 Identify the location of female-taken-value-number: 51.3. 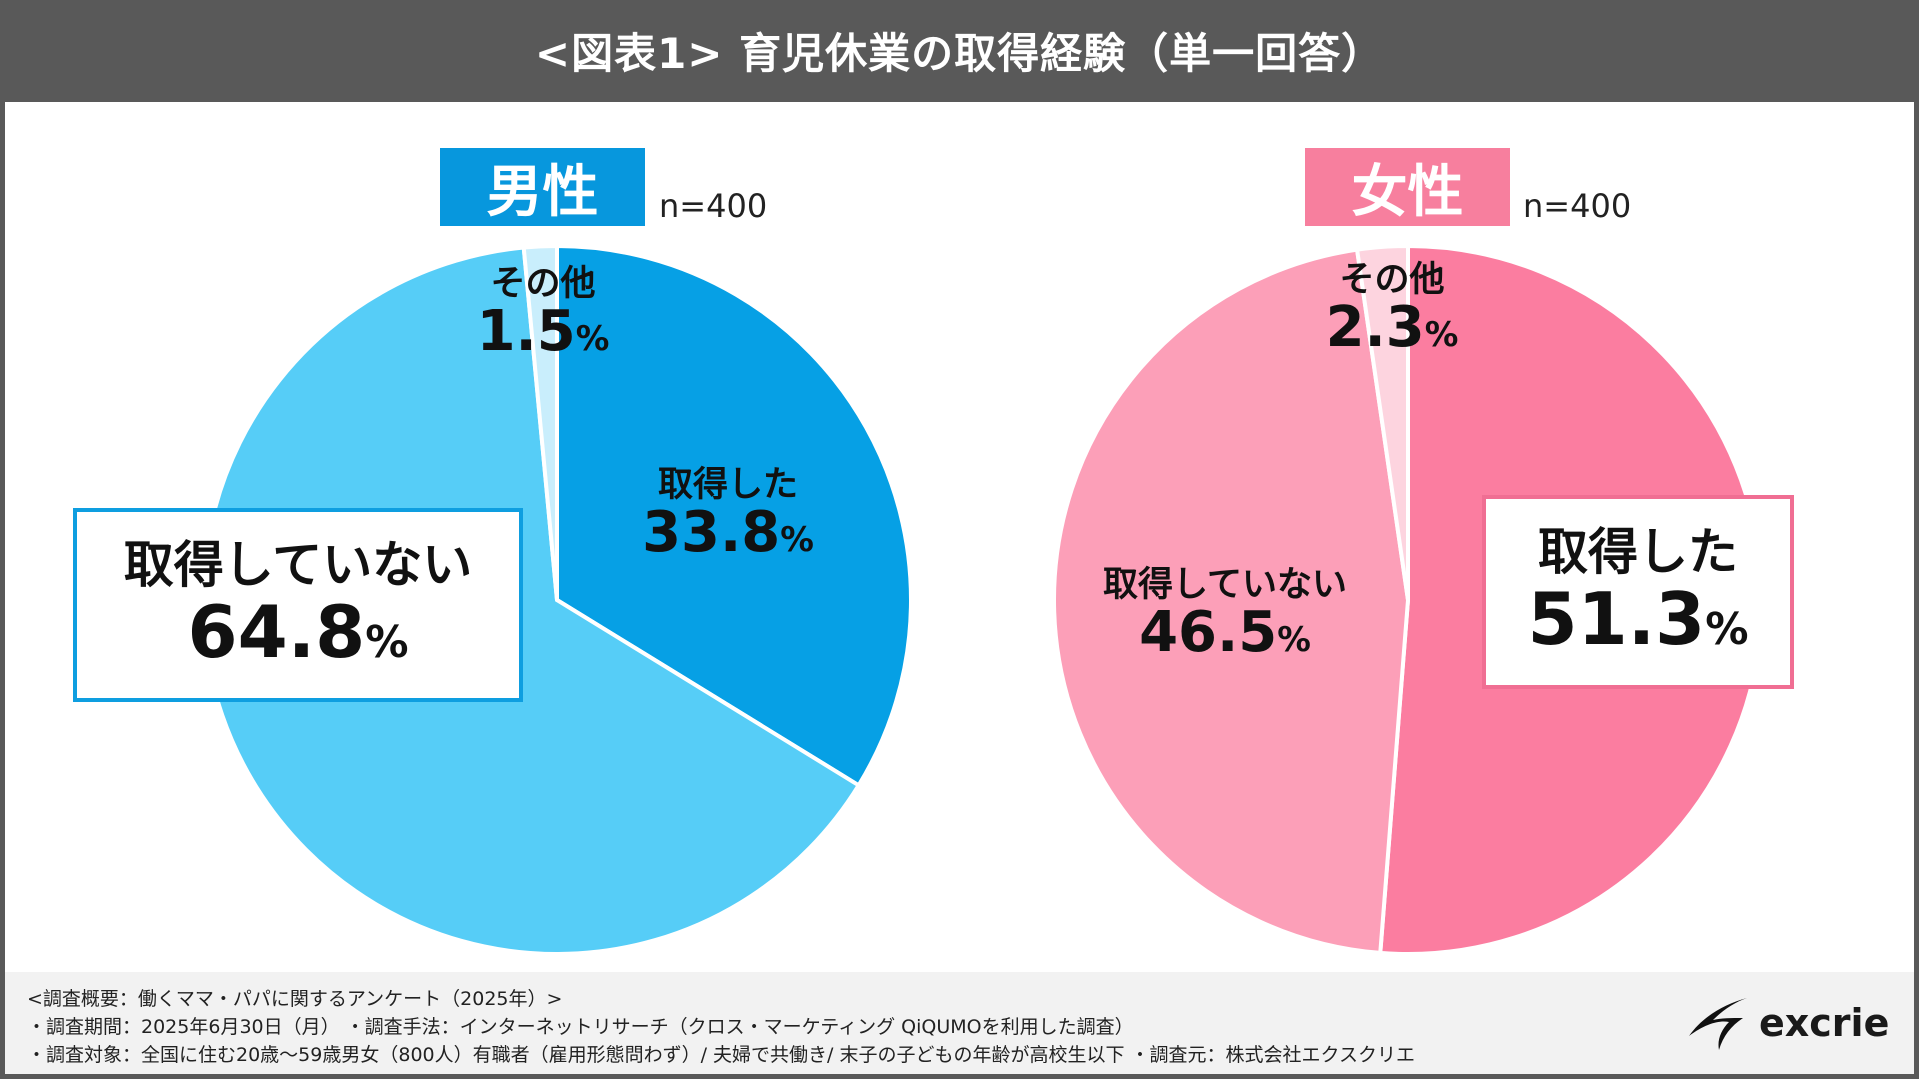
(1616, 618).